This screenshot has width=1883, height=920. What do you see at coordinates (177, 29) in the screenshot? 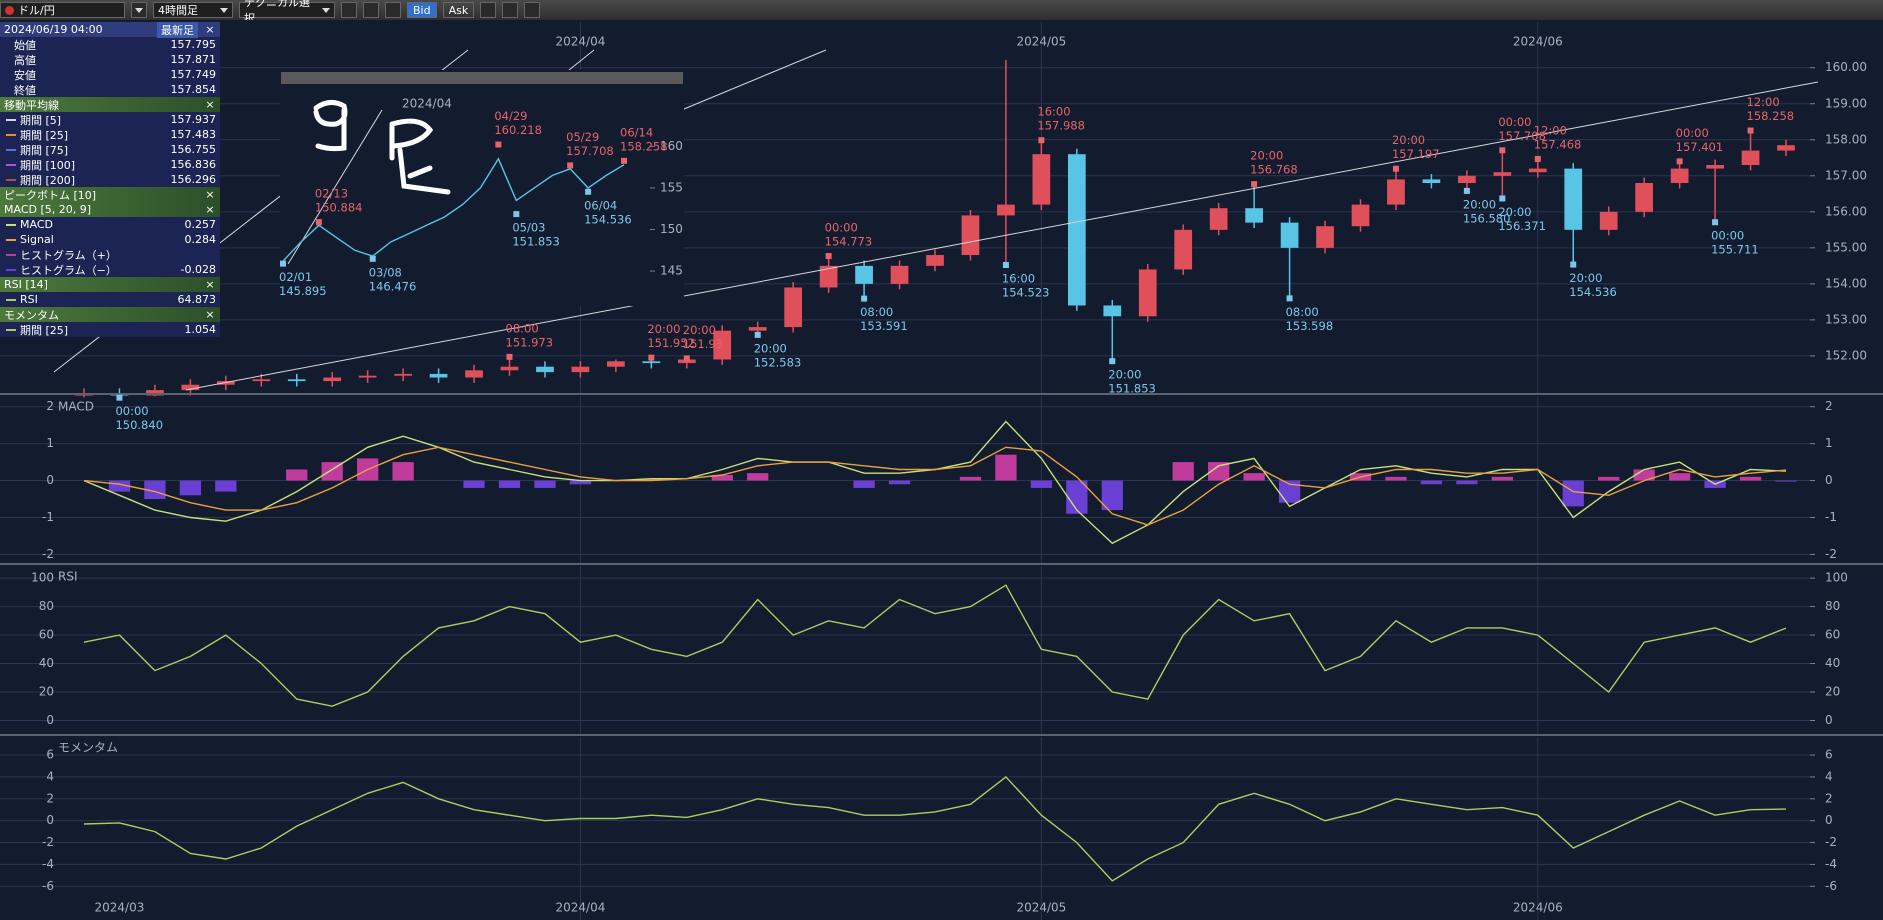
I see `latest-button: 最新足` at bounding box center [177, 29].